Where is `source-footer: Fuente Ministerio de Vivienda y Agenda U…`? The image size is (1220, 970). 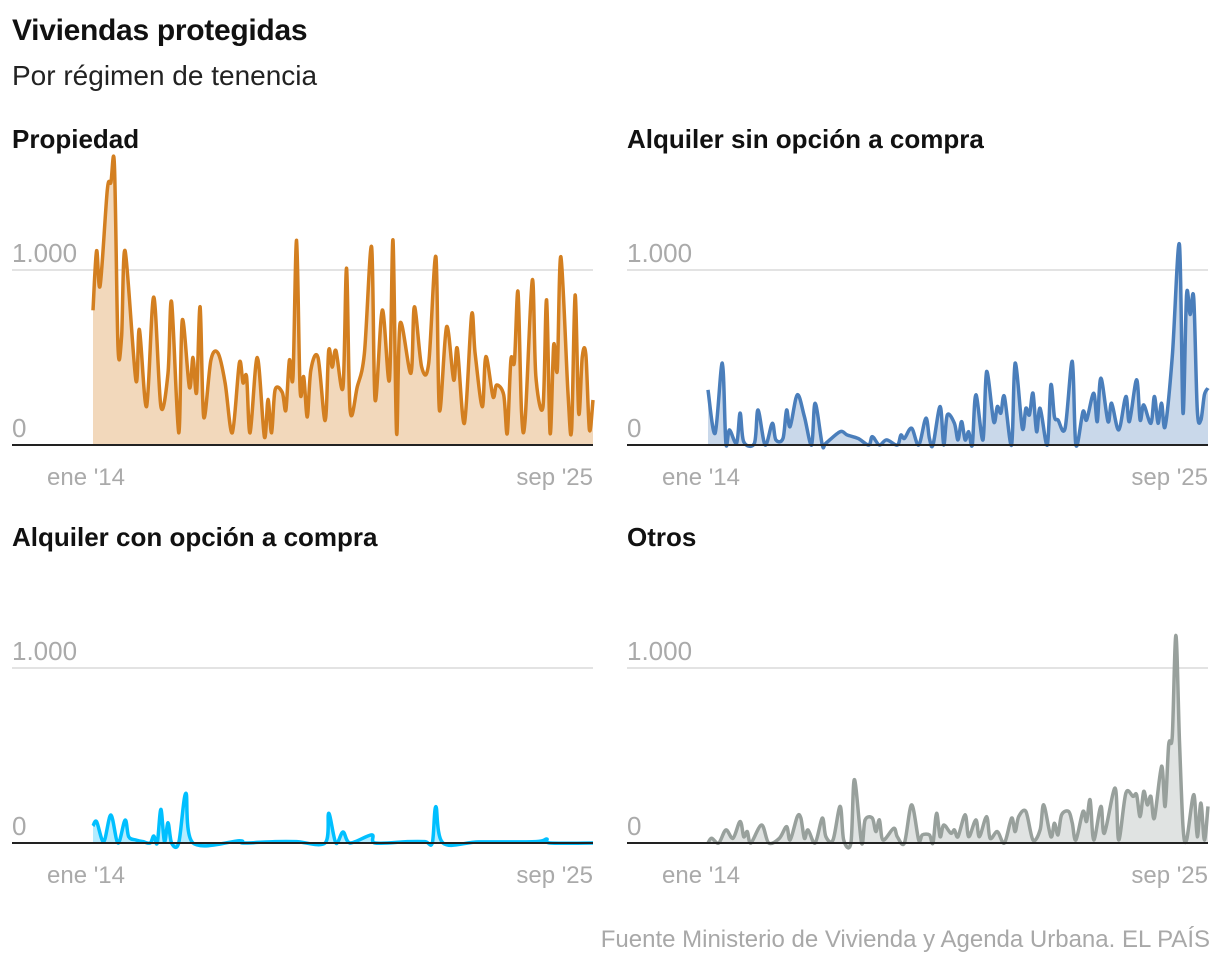 source-footer: Fuente Ministerio de Vivienda y Agenda U… is located at coordinates (905, 939).